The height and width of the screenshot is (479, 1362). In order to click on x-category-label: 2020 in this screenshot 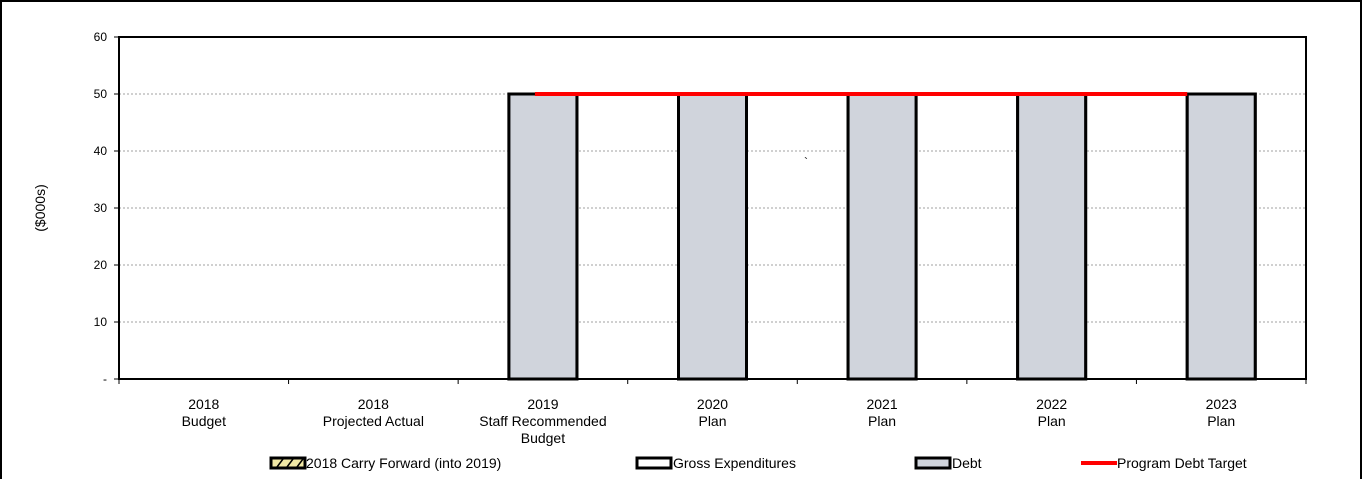, I will do `click(712, 404)`.